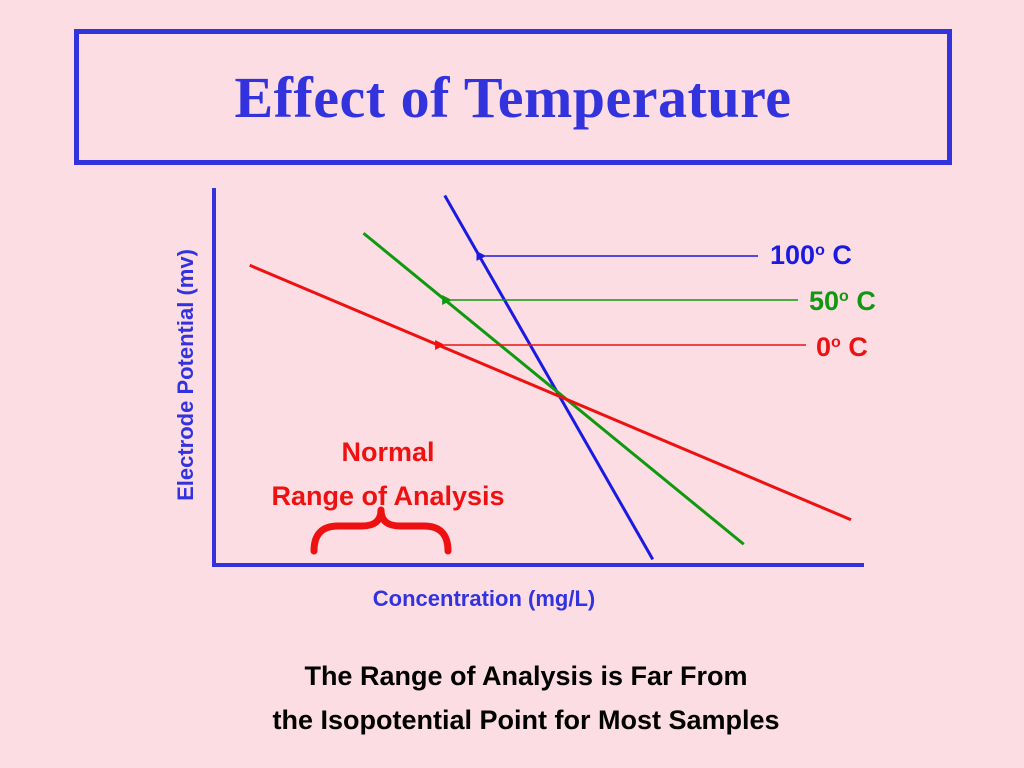  I want to click on slide-title: Effect of Temperature, so click(513, 97).